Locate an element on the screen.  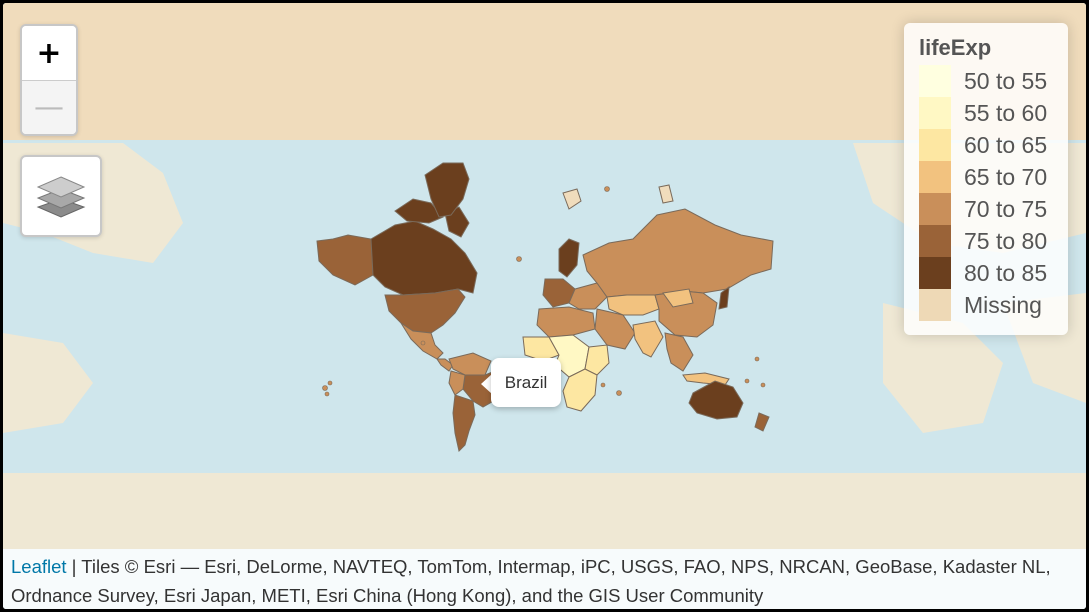
layers-control-button is located at coordinates (61, 196).